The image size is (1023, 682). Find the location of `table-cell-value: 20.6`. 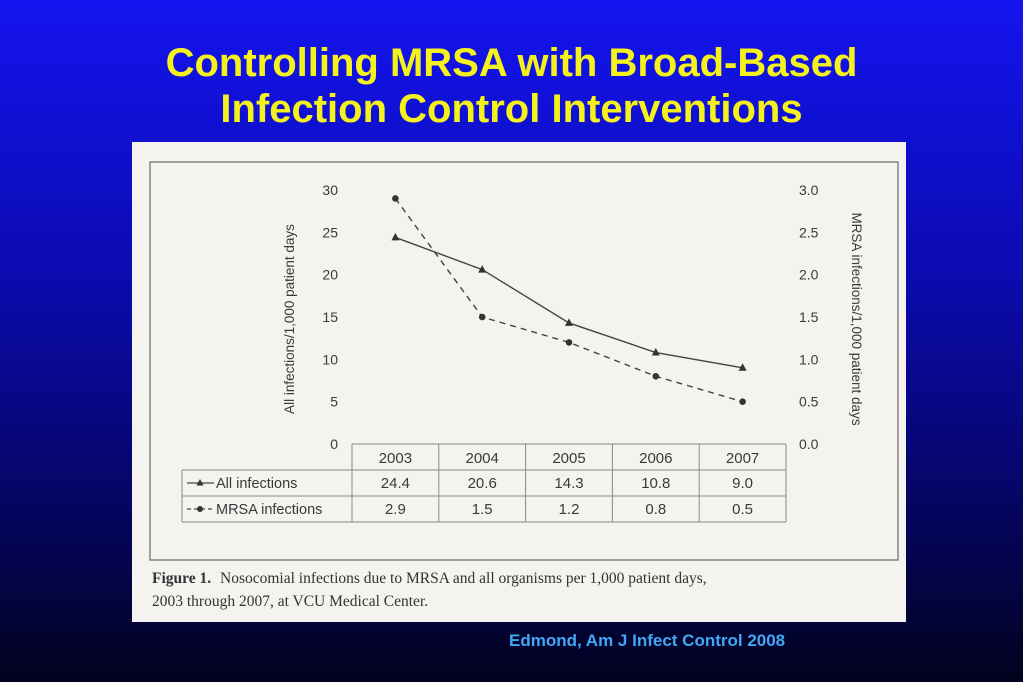

table-cell-value: 20.6 is located at coordinates (482, 483).